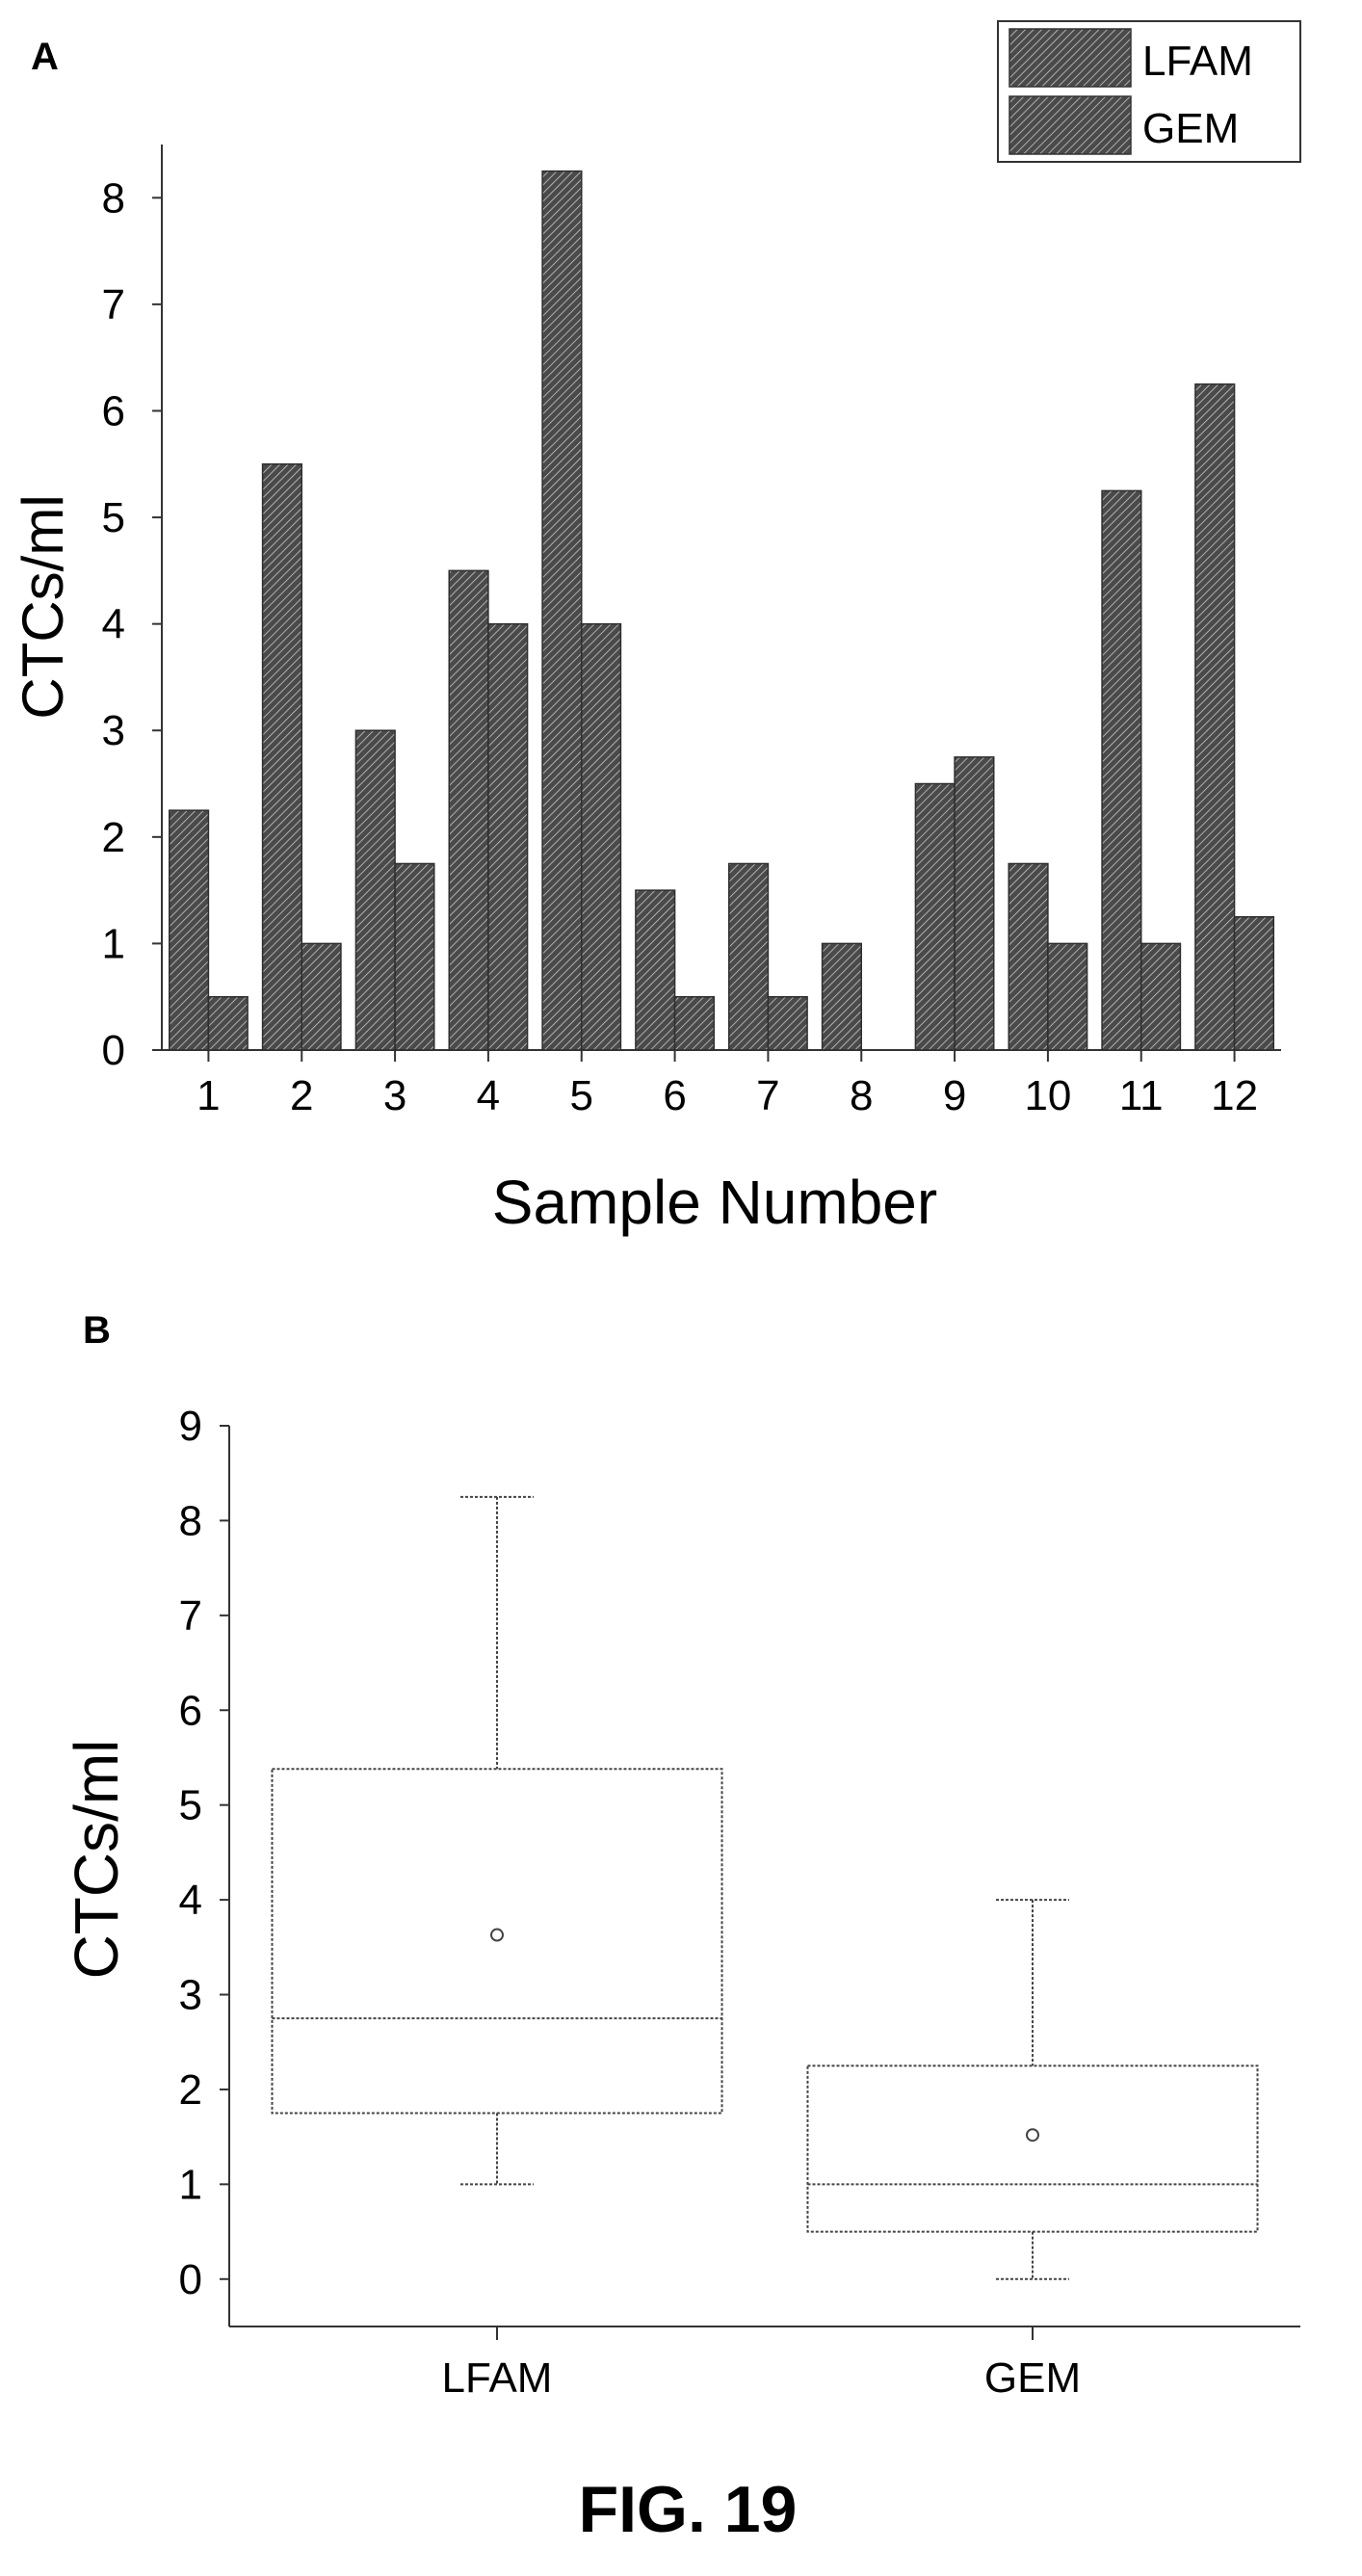 The width and height of the screenshot is (1362, 2576). I want to click on box-lfam, so click(497, 1942).